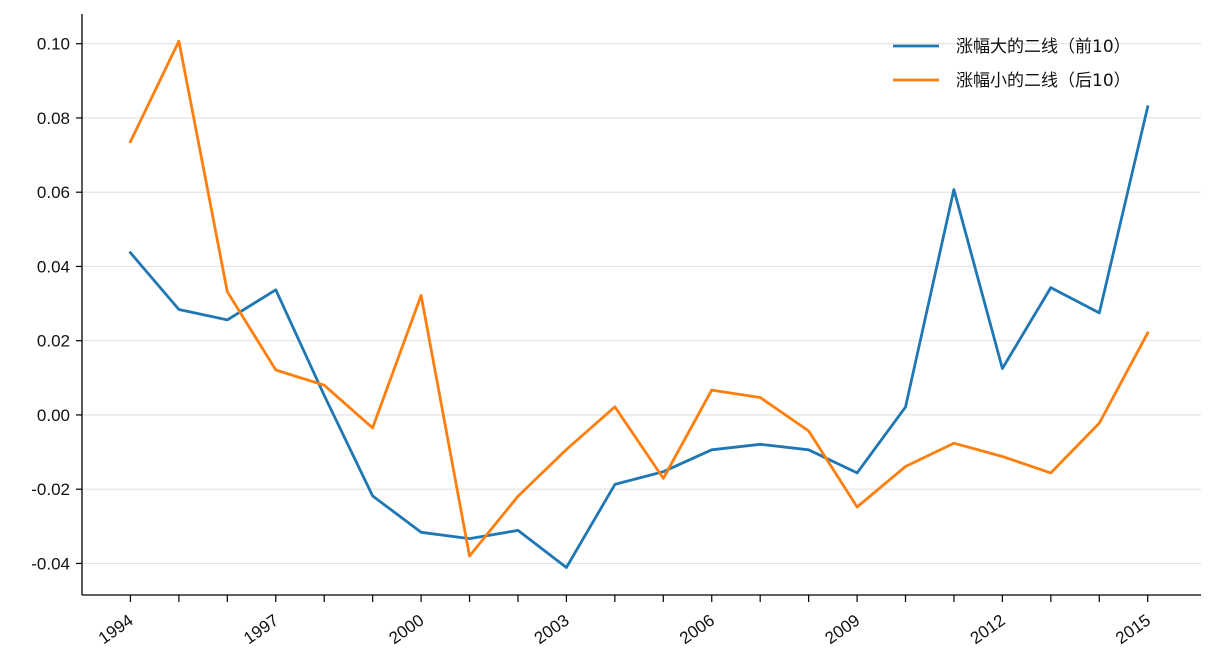 The image size is (1216, 672). I want to click on y-tick-label: 0.04, so click(53, 266).